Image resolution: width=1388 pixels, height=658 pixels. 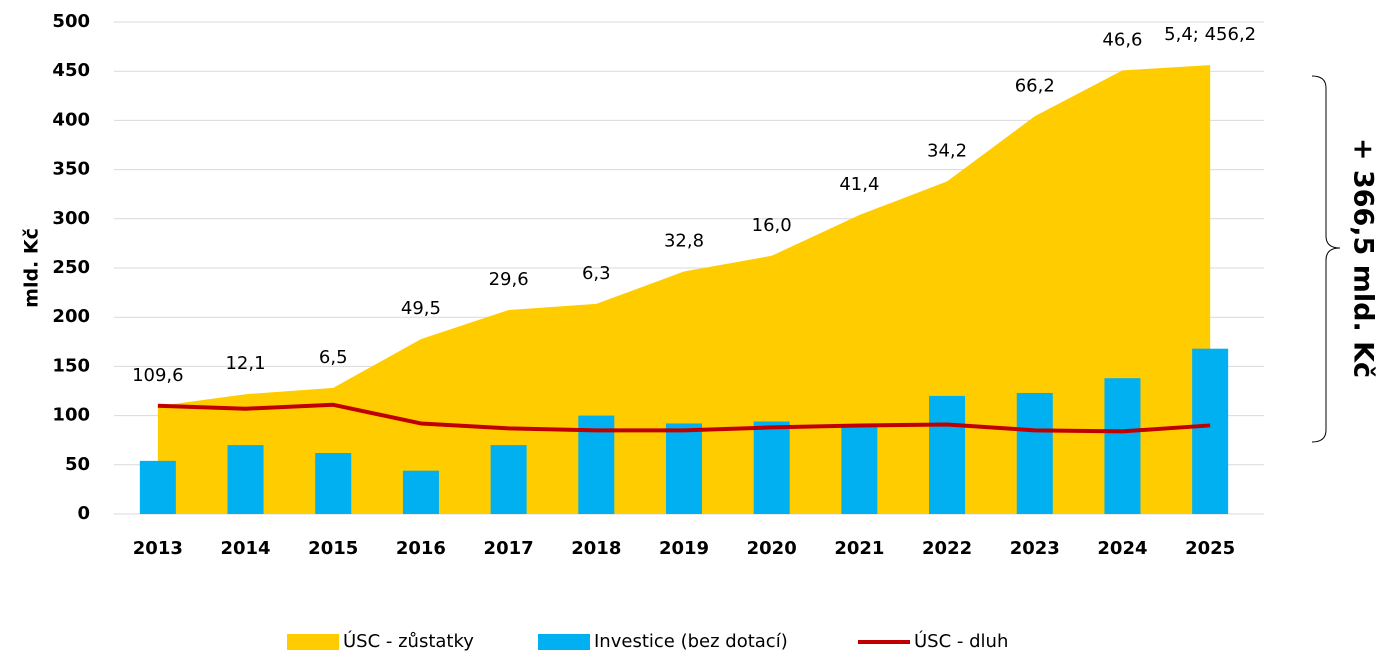 I want to click on annotation: 12,1, so click(x=245, y=363).